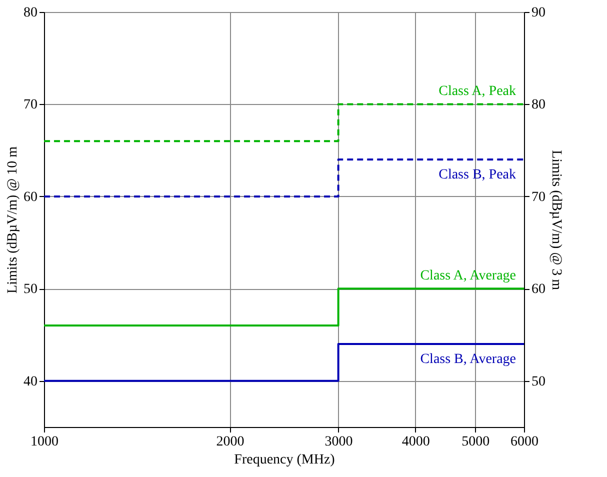 This screenshot has width=607, height=477. What do you see at coordinates (476, 442) in the screenshot?
I see `x-tick-label: 5000` at bounding box center [476, 442].